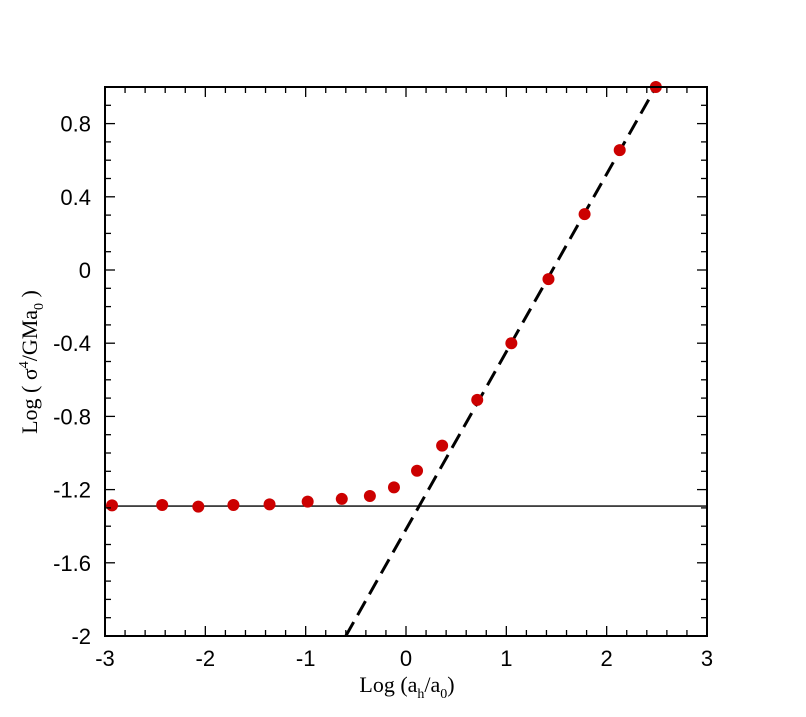 The width and height of the screenshot is (806, 717). Describe the element at coordinates (81, 636) in the screenshot. I see `y-tick-label: -2` at that location.